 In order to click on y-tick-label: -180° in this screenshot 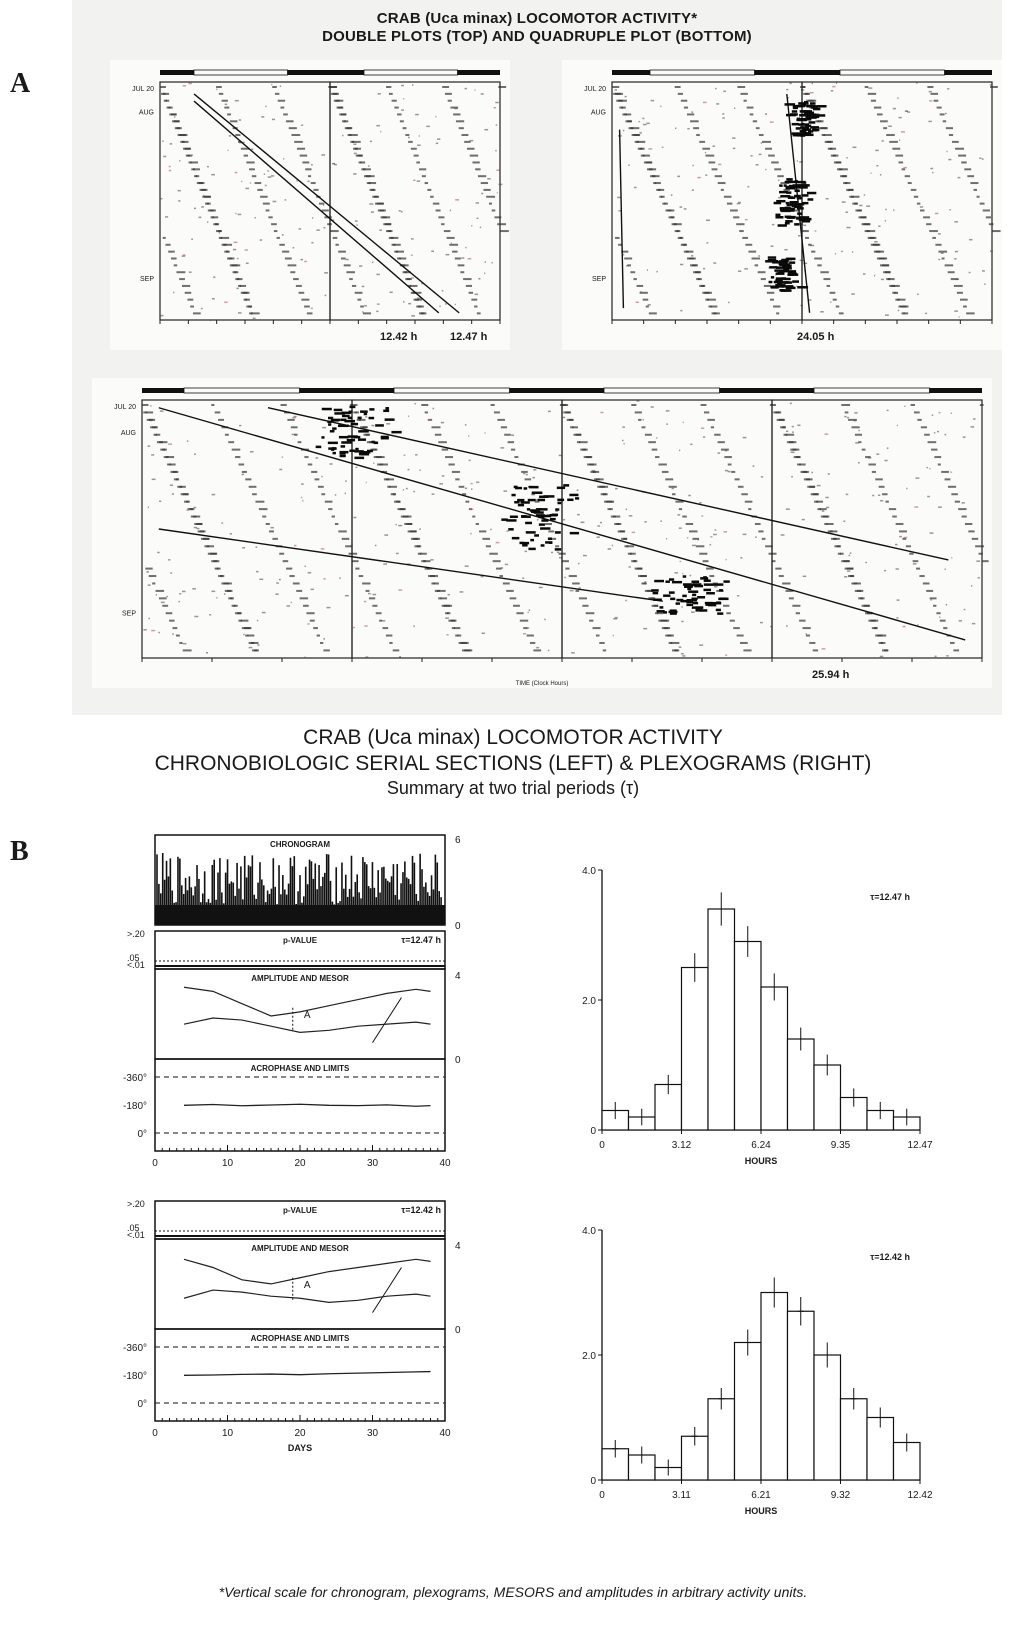, I will do `click(135, 1106)`.